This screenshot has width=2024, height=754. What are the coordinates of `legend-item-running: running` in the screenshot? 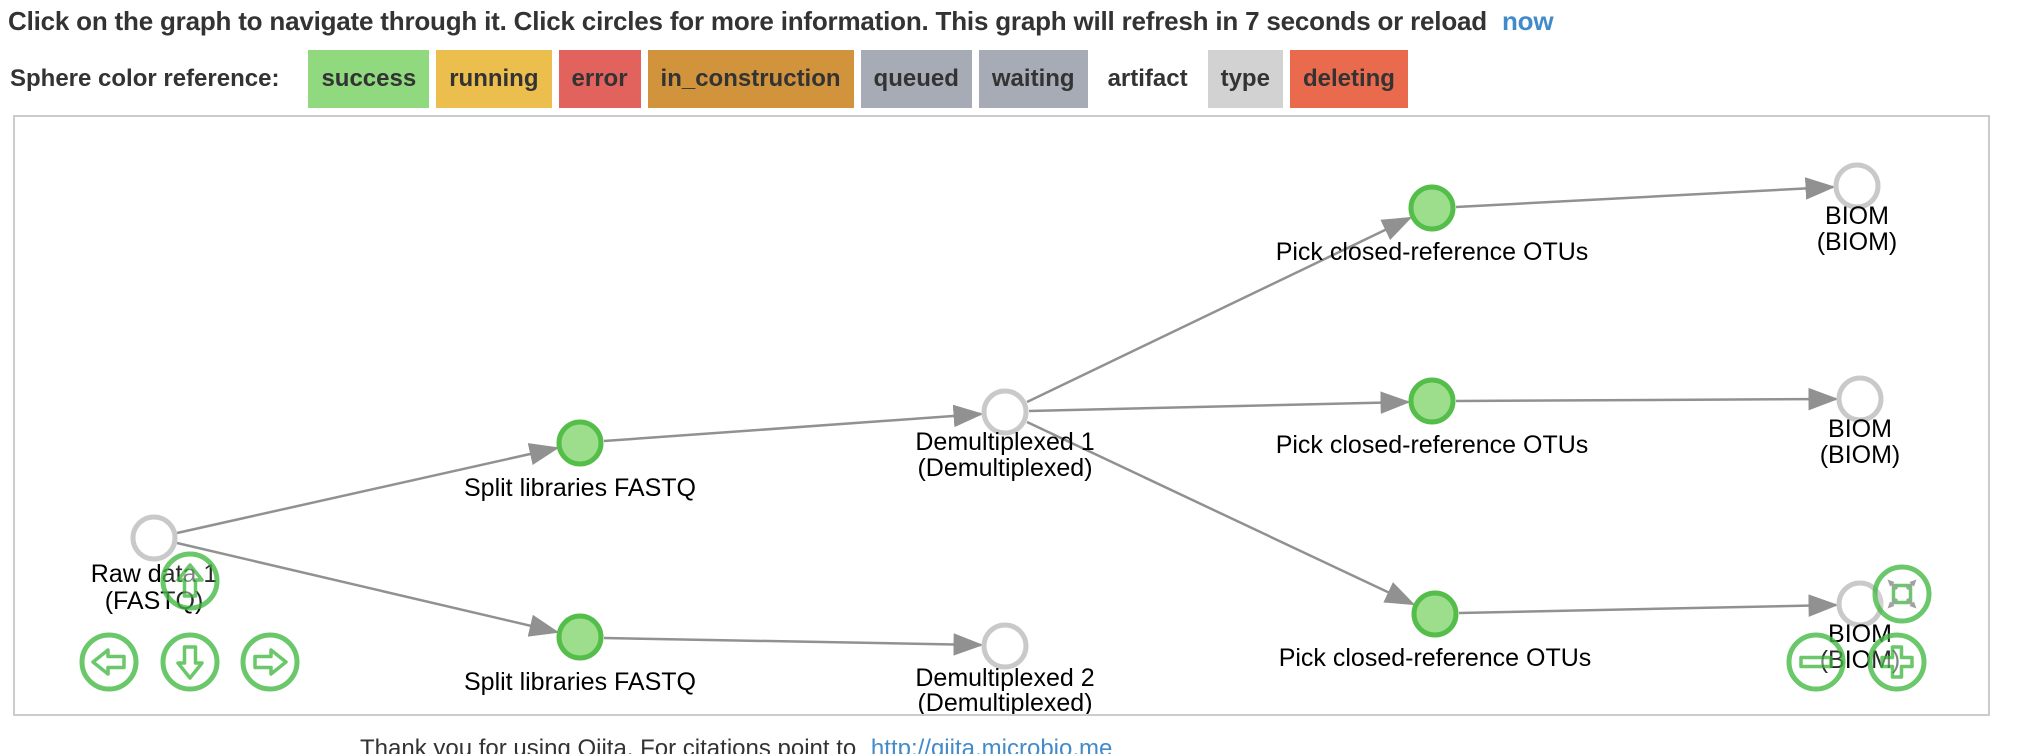 It's located at (494, 79).